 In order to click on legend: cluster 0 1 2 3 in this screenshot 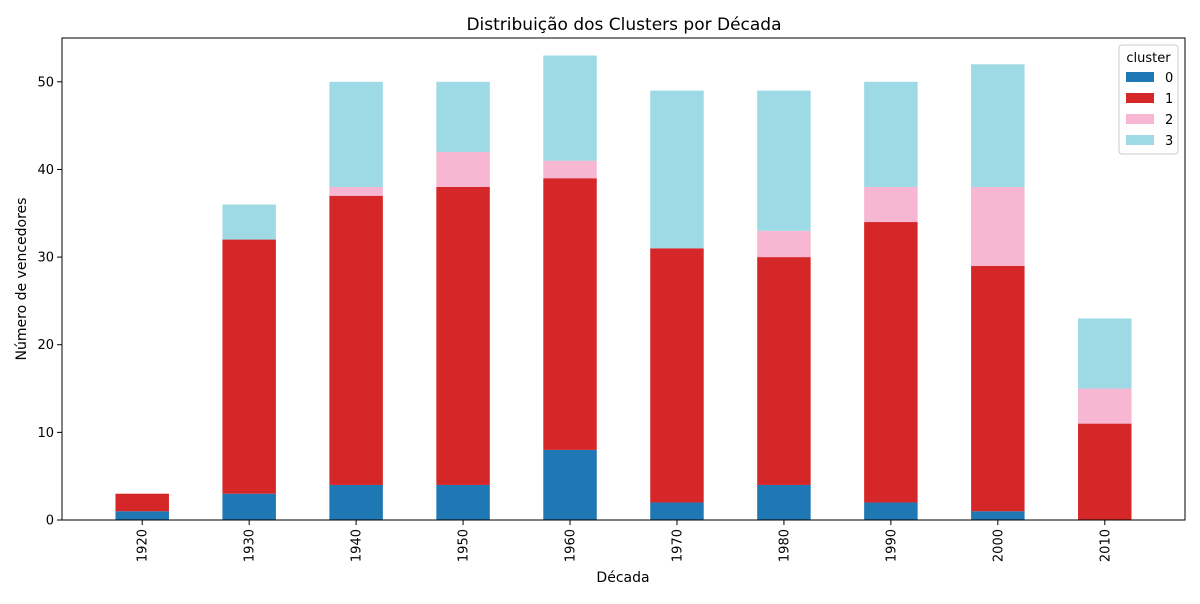, I will do `click(1148, 99)`.